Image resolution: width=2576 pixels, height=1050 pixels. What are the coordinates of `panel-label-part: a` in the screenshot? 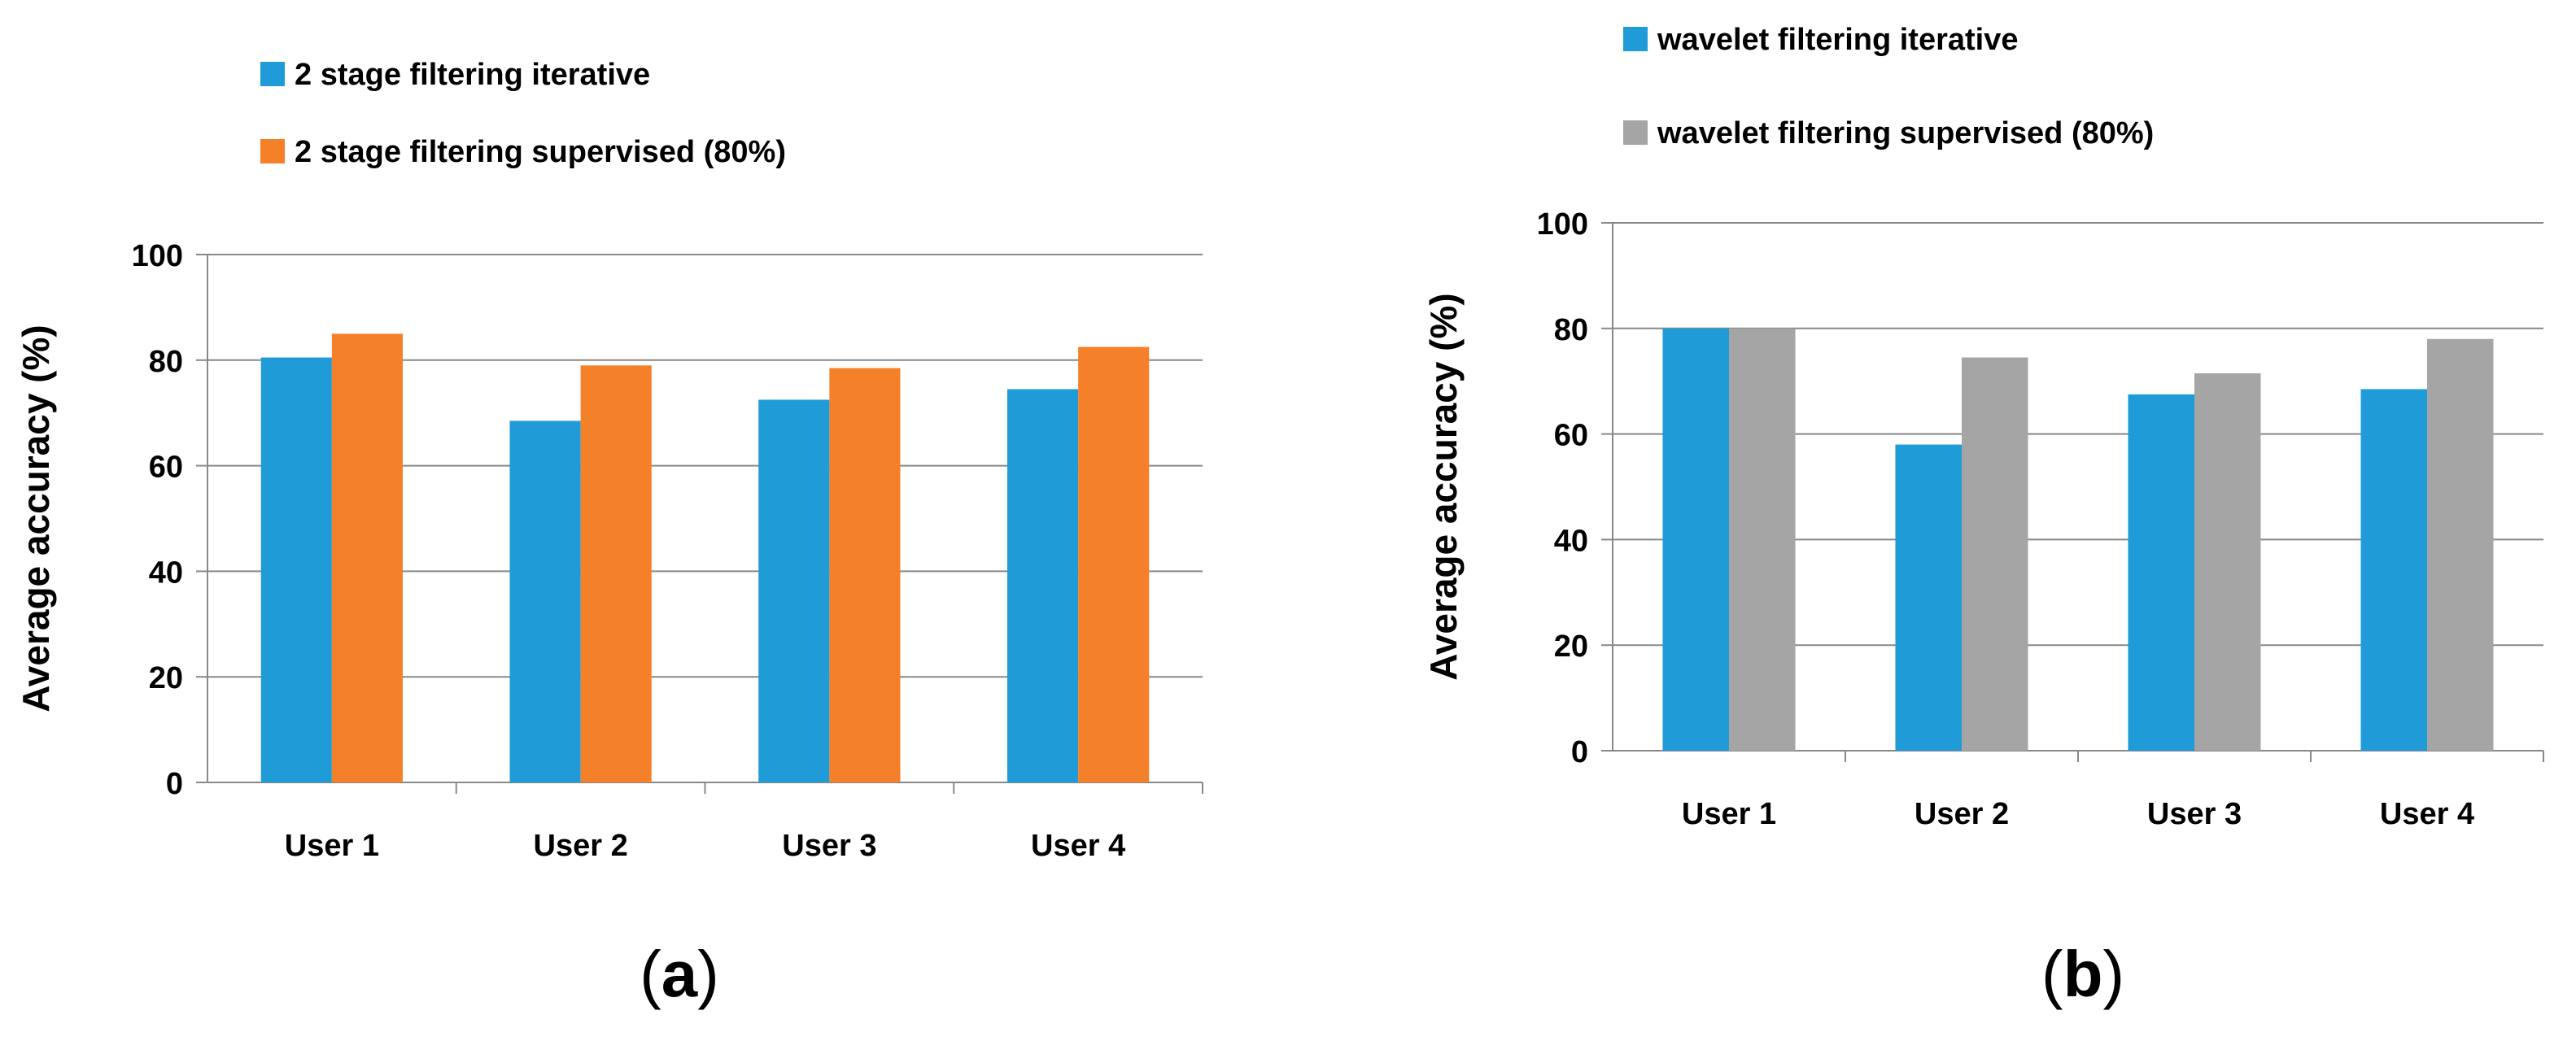 It's located at (679, 974).